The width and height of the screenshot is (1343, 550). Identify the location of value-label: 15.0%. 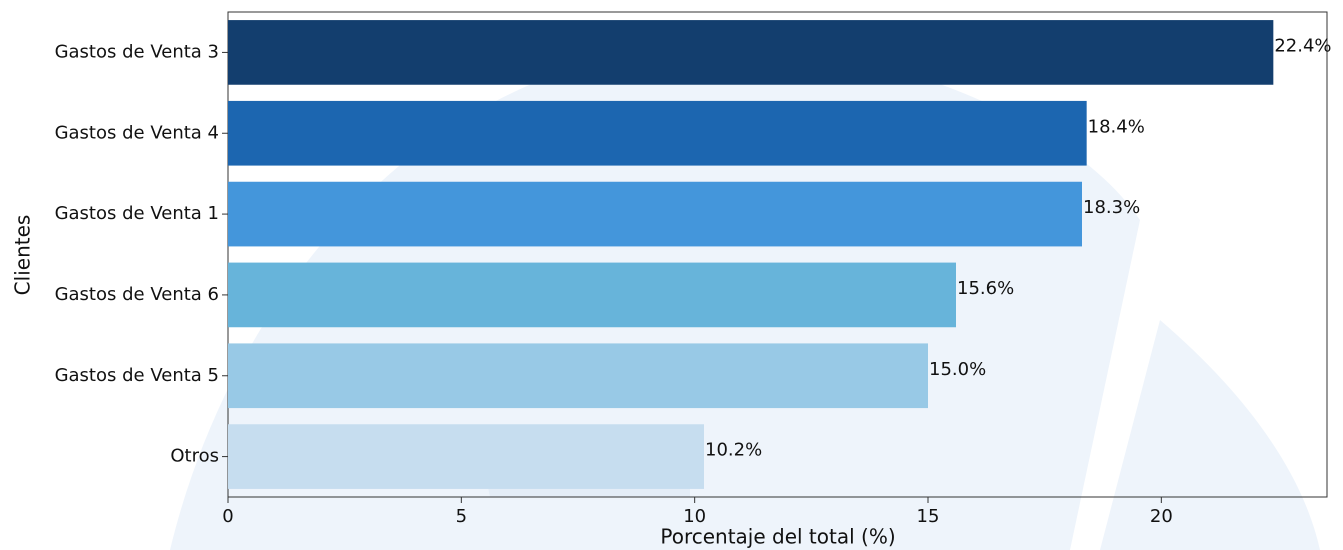
(957, 369).